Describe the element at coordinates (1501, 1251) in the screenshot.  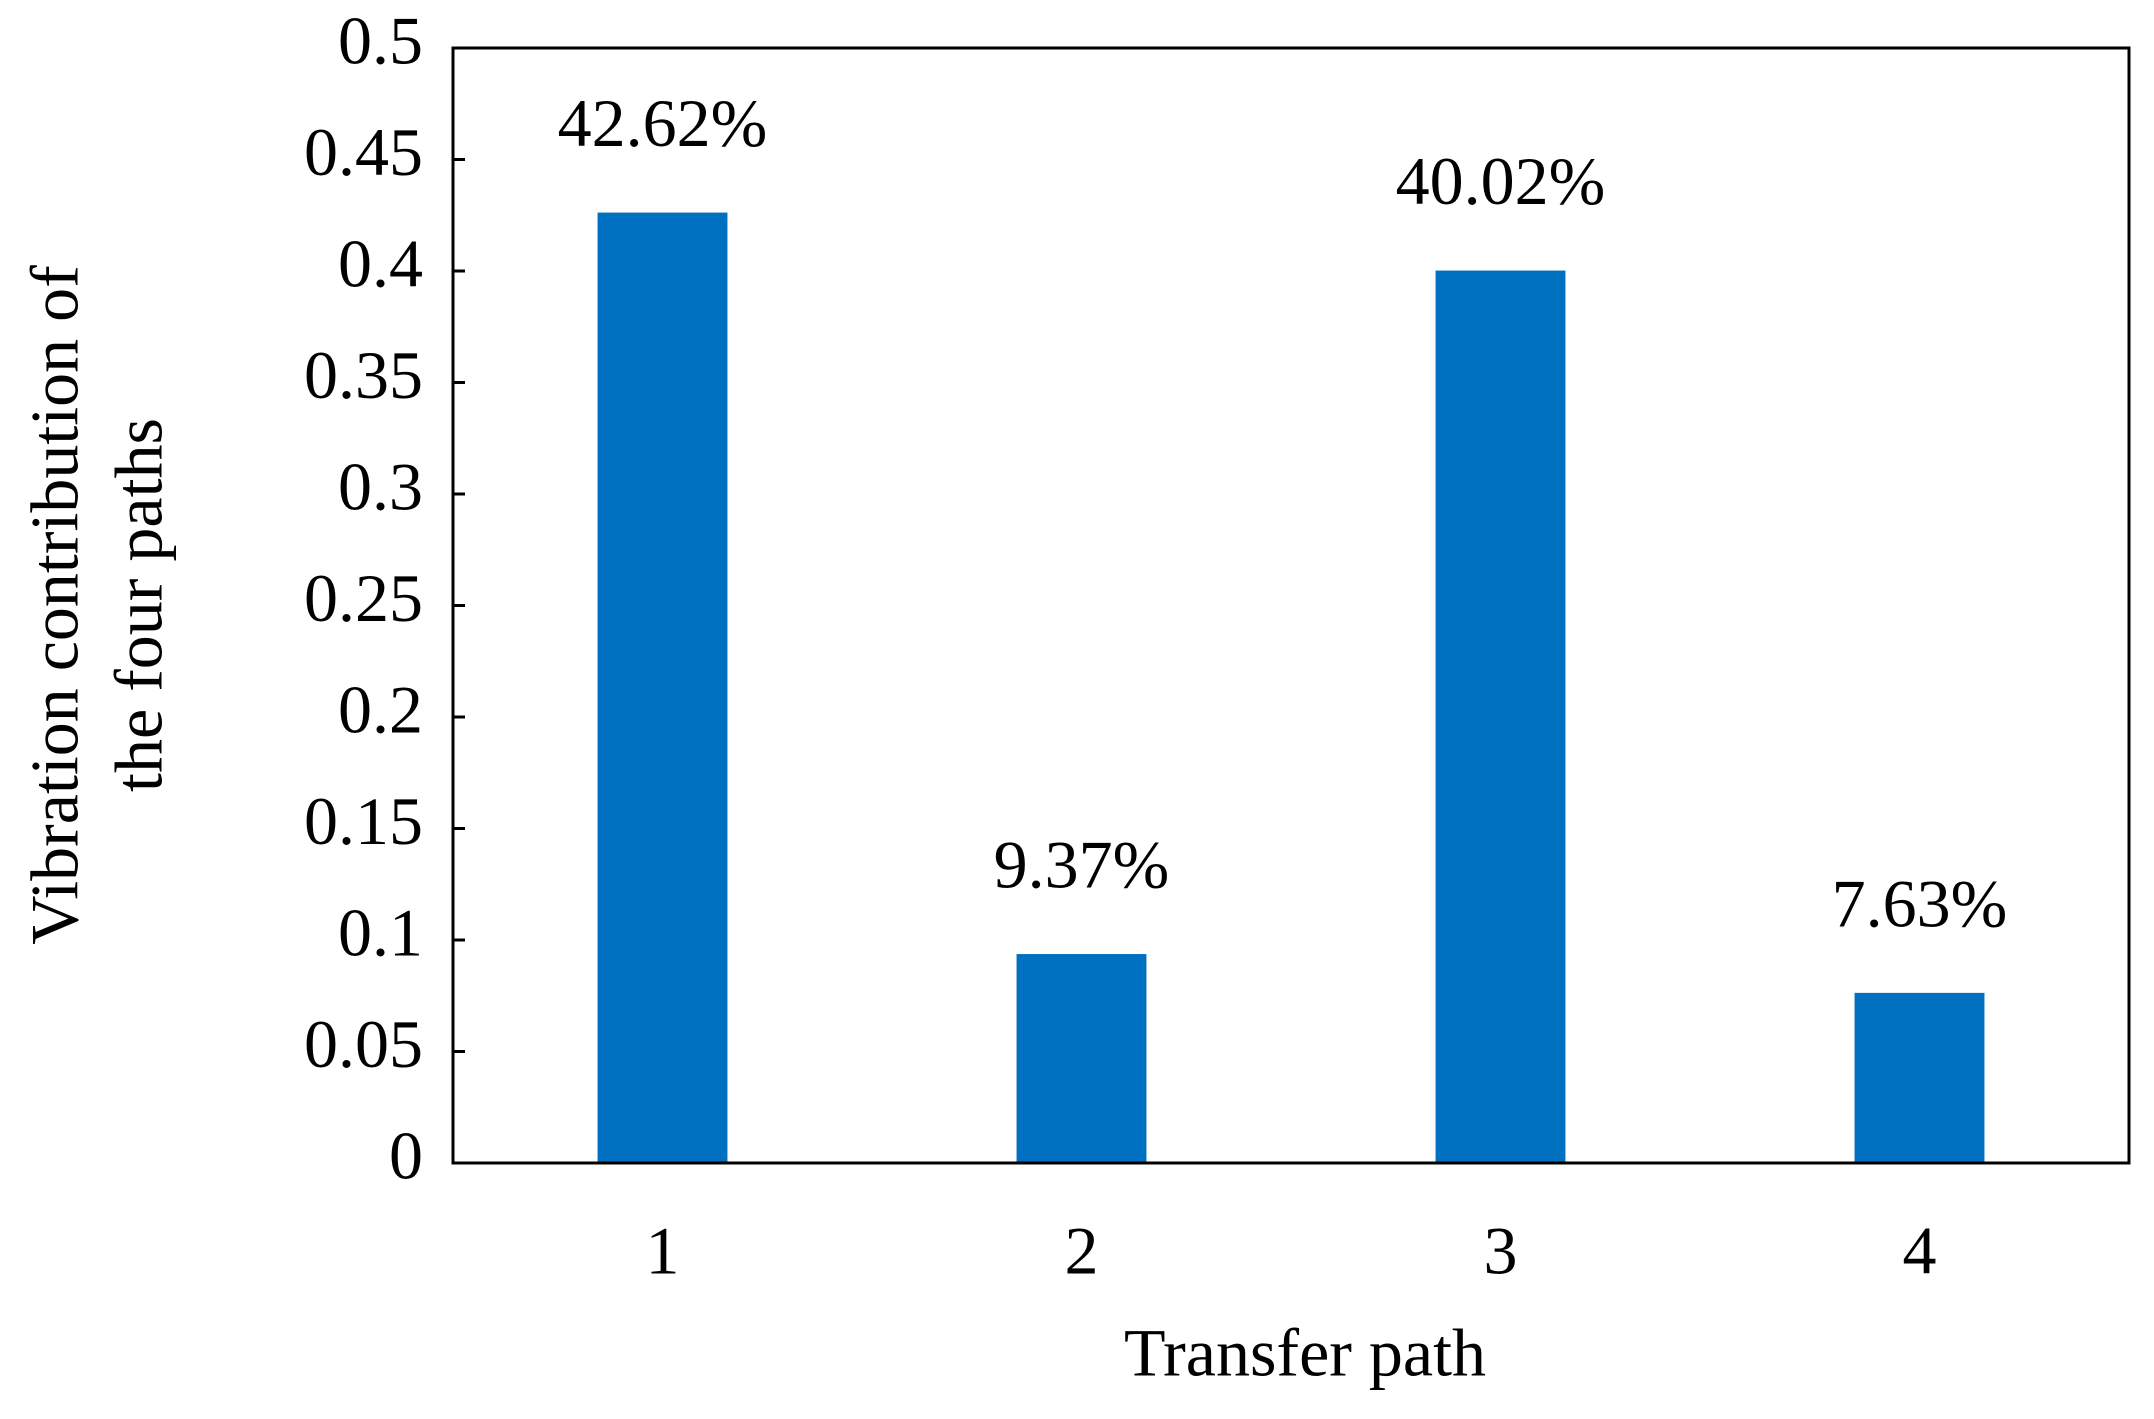
I see `x-tick-label: 3` at that location.